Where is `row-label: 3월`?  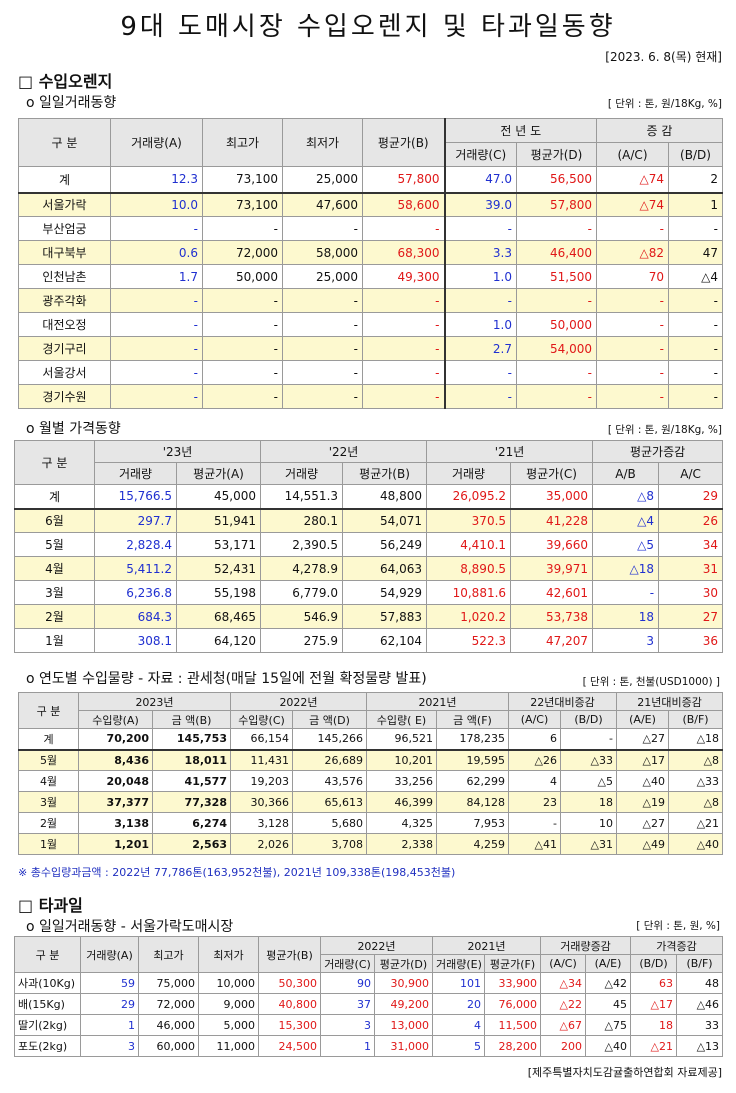 row-label: 3월 is located at coordinates (48, 802).